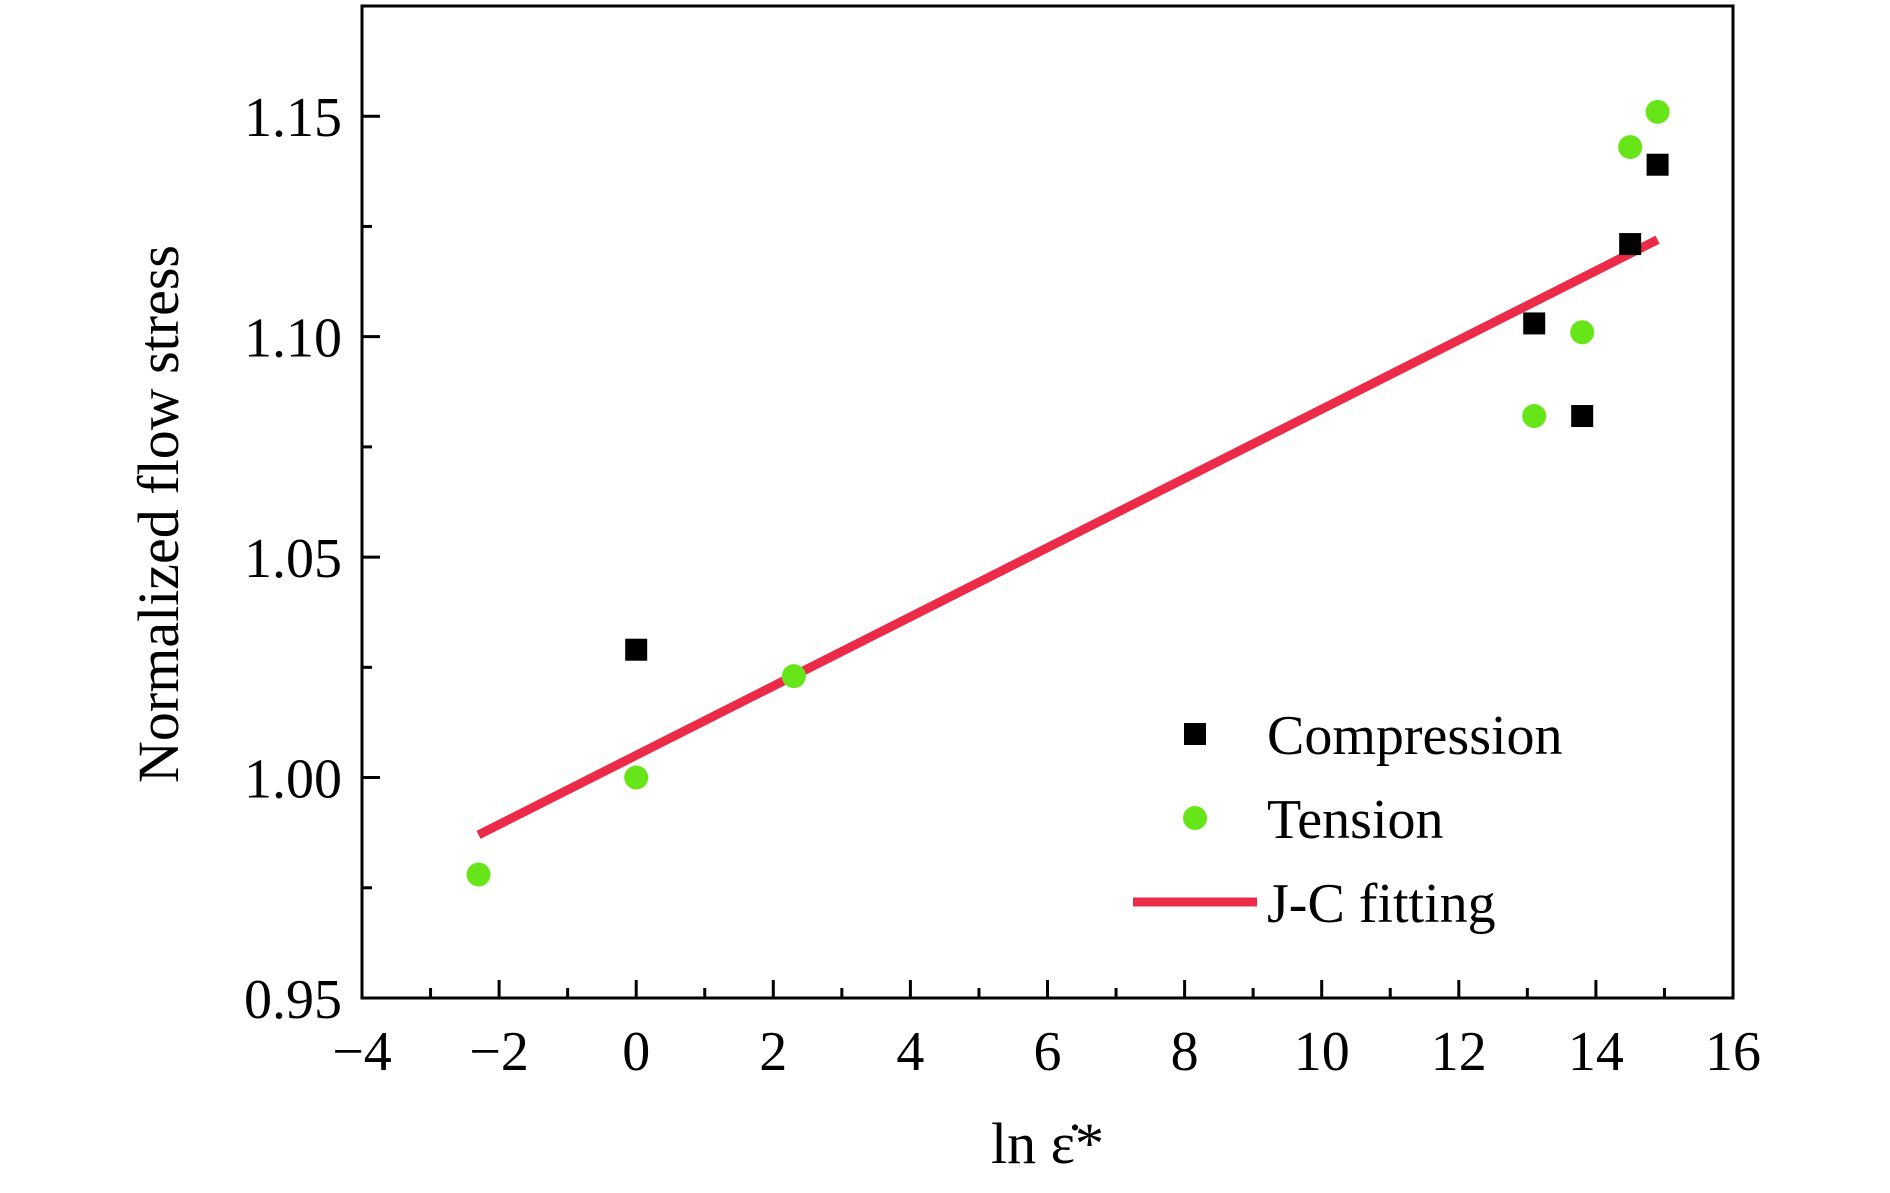 The width and height of the screenshot is (1890, 1193). What do you see at coordinates (1195, 734) in the screenshot?
I see `legend-square-swatch` at bounding box center [1195, 734].